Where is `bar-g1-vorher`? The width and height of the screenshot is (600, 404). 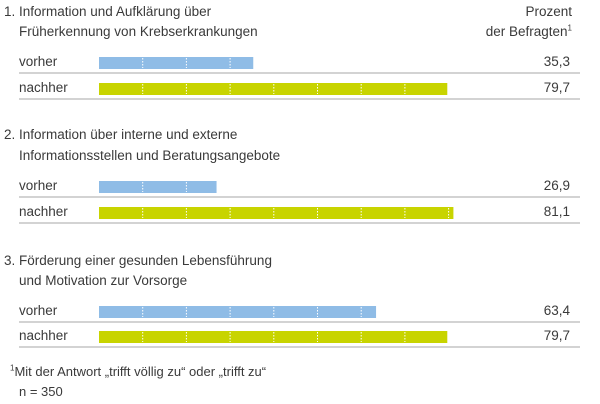
bar-g1-vorher is located at coordinates (176, 63).